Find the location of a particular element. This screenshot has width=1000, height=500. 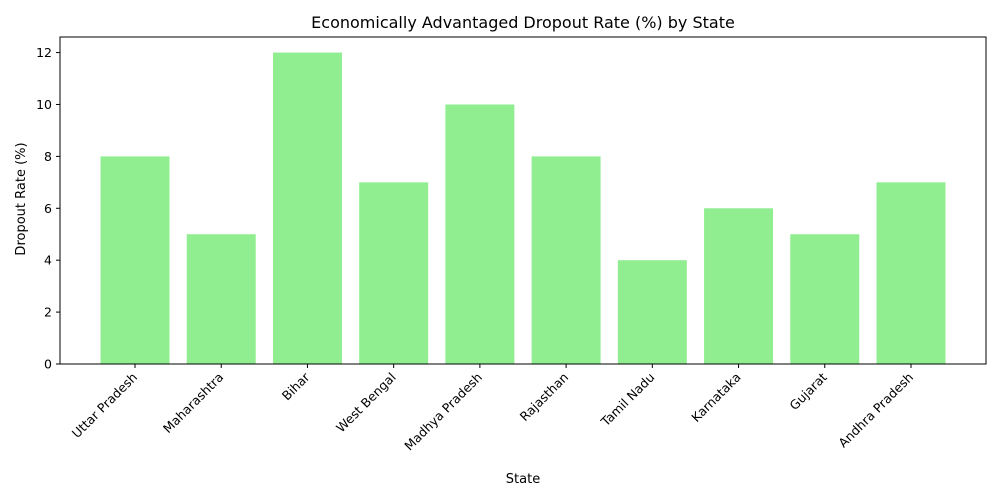

x-axis-label: State is located at coordinates (523, 479).